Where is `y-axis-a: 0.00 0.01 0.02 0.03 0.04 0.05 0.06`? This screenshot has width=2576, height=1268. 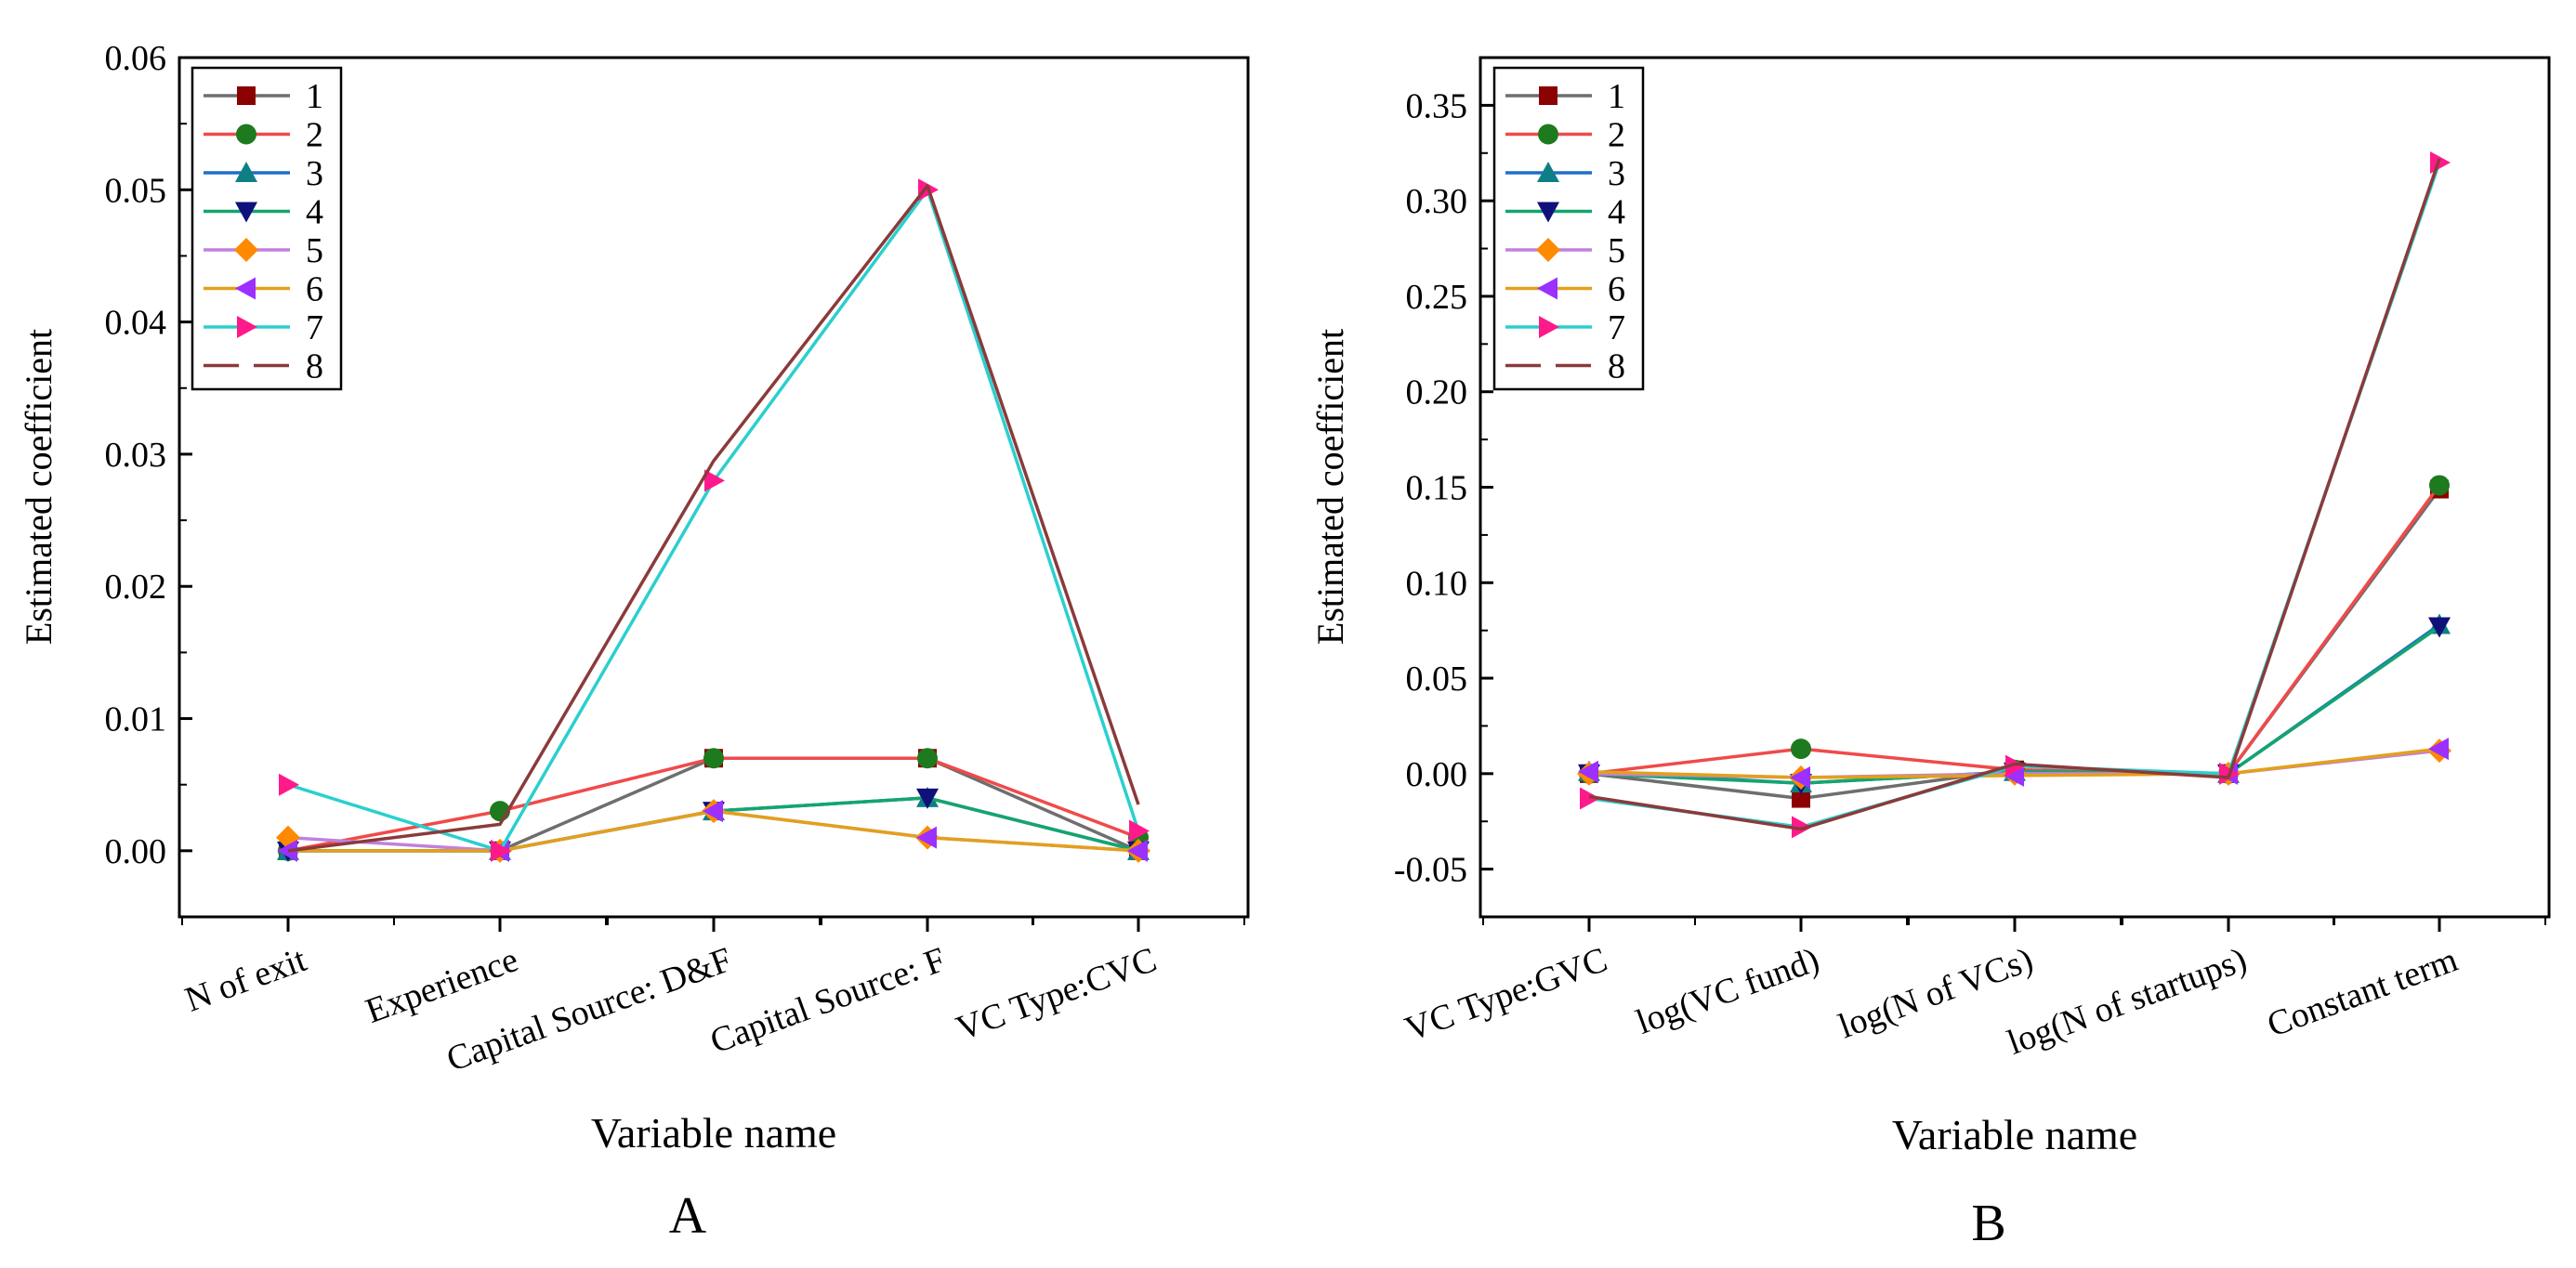 y-axis-a: 0.00 0.01 0.02 0.03 0.04 0.05 0.06 is located at coordinates (148, 455).